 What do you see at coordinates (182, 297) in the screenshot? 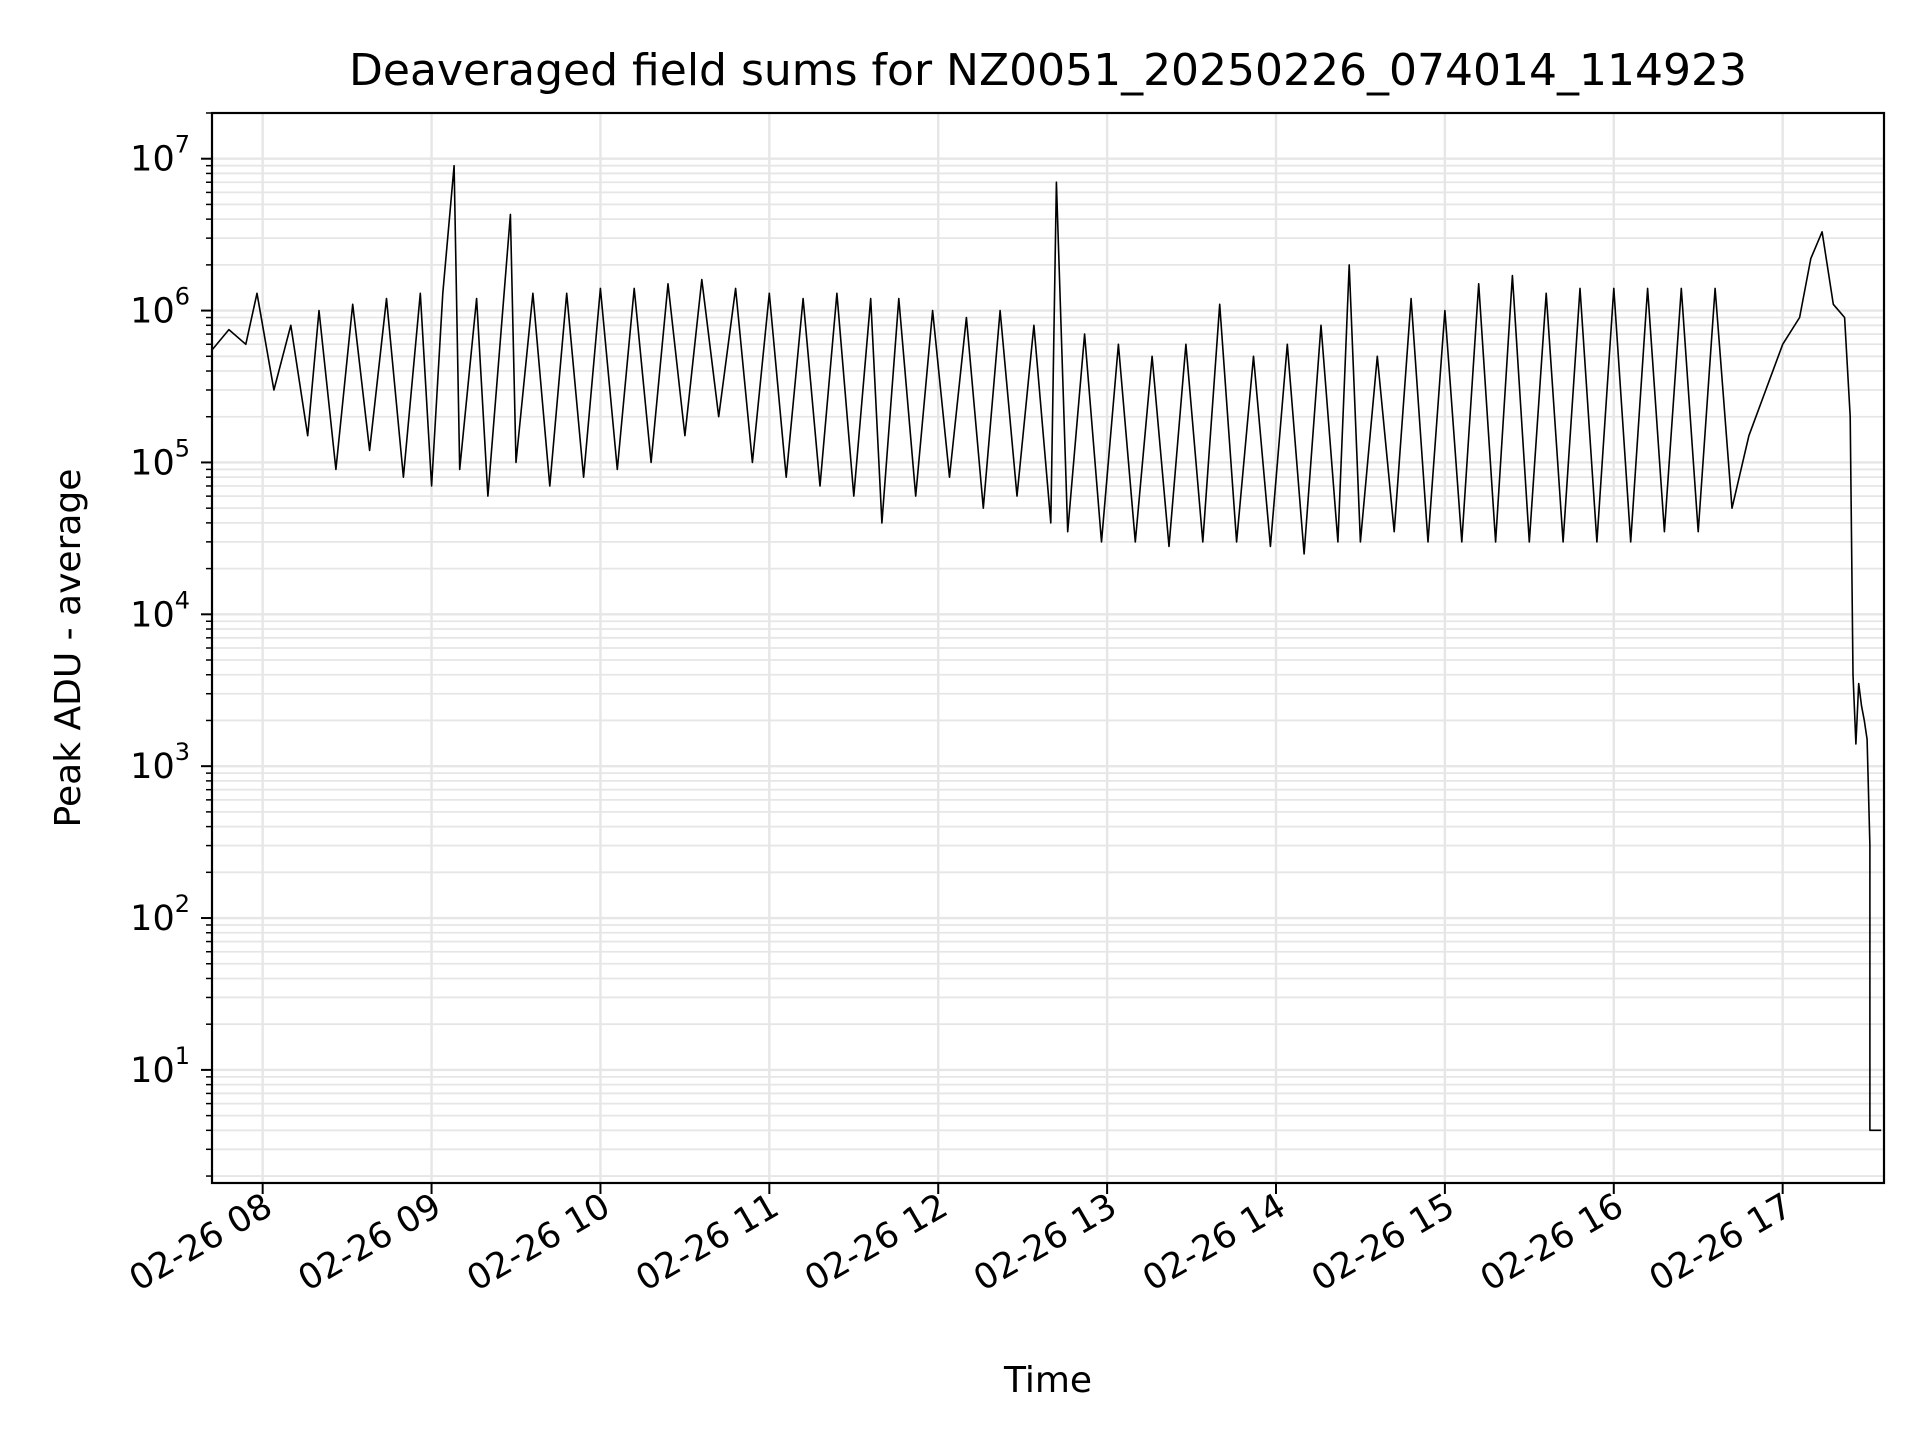
I see `y-tick-exponent: 6` at bounding box center [182, 297].